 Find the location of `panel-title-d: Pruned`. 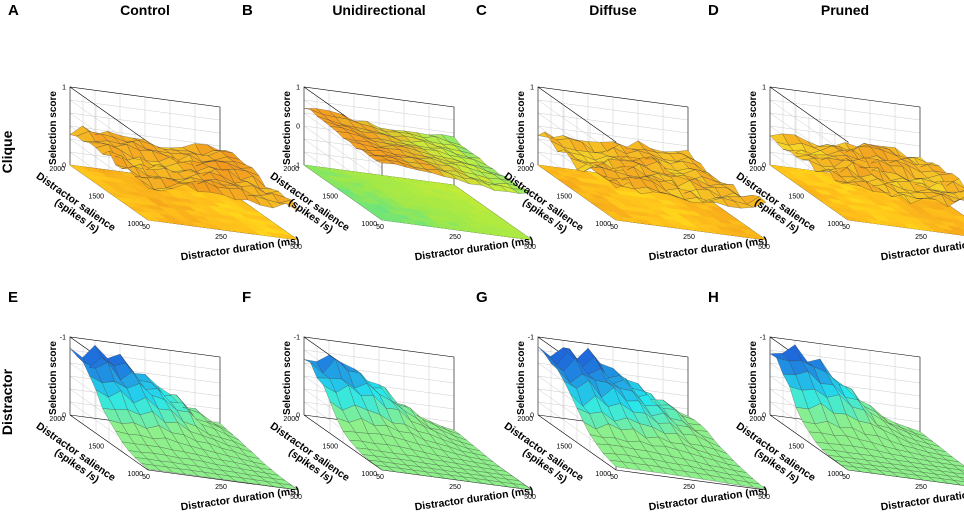

panel-title-d: Pruned is located at coordinates (845, 10).